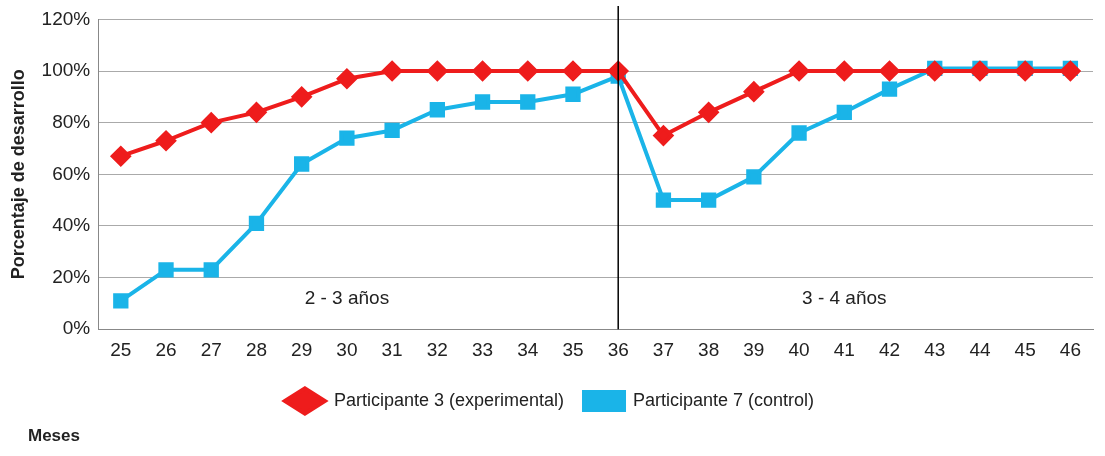  Describe the element at coordinates (844, 298) in the screenshot. I see `annotation: 3 - 4 años` at that location.